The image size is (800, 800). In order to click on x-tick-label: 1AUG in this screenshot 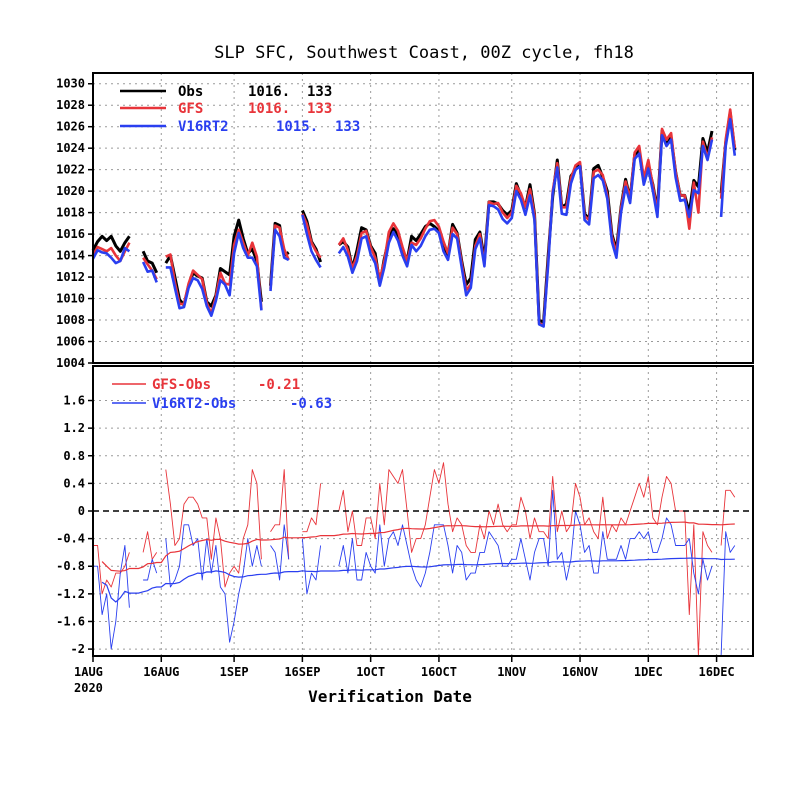, I will do `click(88, 672)`.